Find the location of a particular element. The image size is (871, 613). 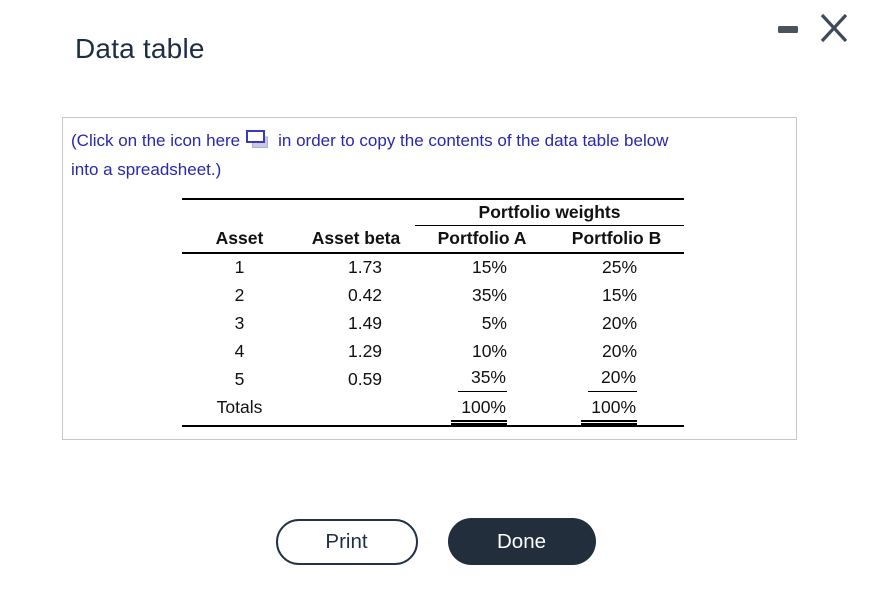

asset-beta-value: 0.42 is located at coordinates (365, 294).